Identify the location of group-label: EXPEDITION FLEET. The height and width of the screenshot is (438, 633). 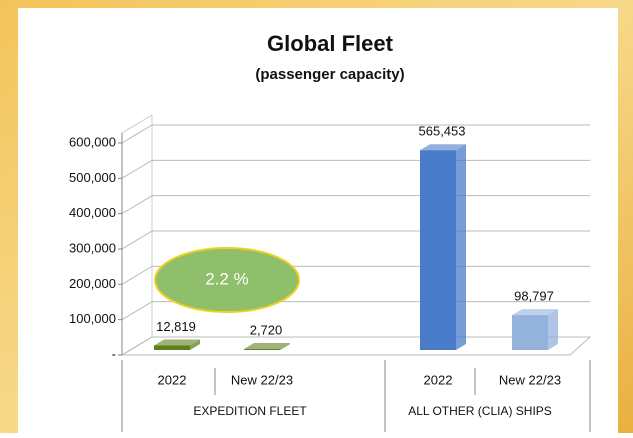
(250, 411).